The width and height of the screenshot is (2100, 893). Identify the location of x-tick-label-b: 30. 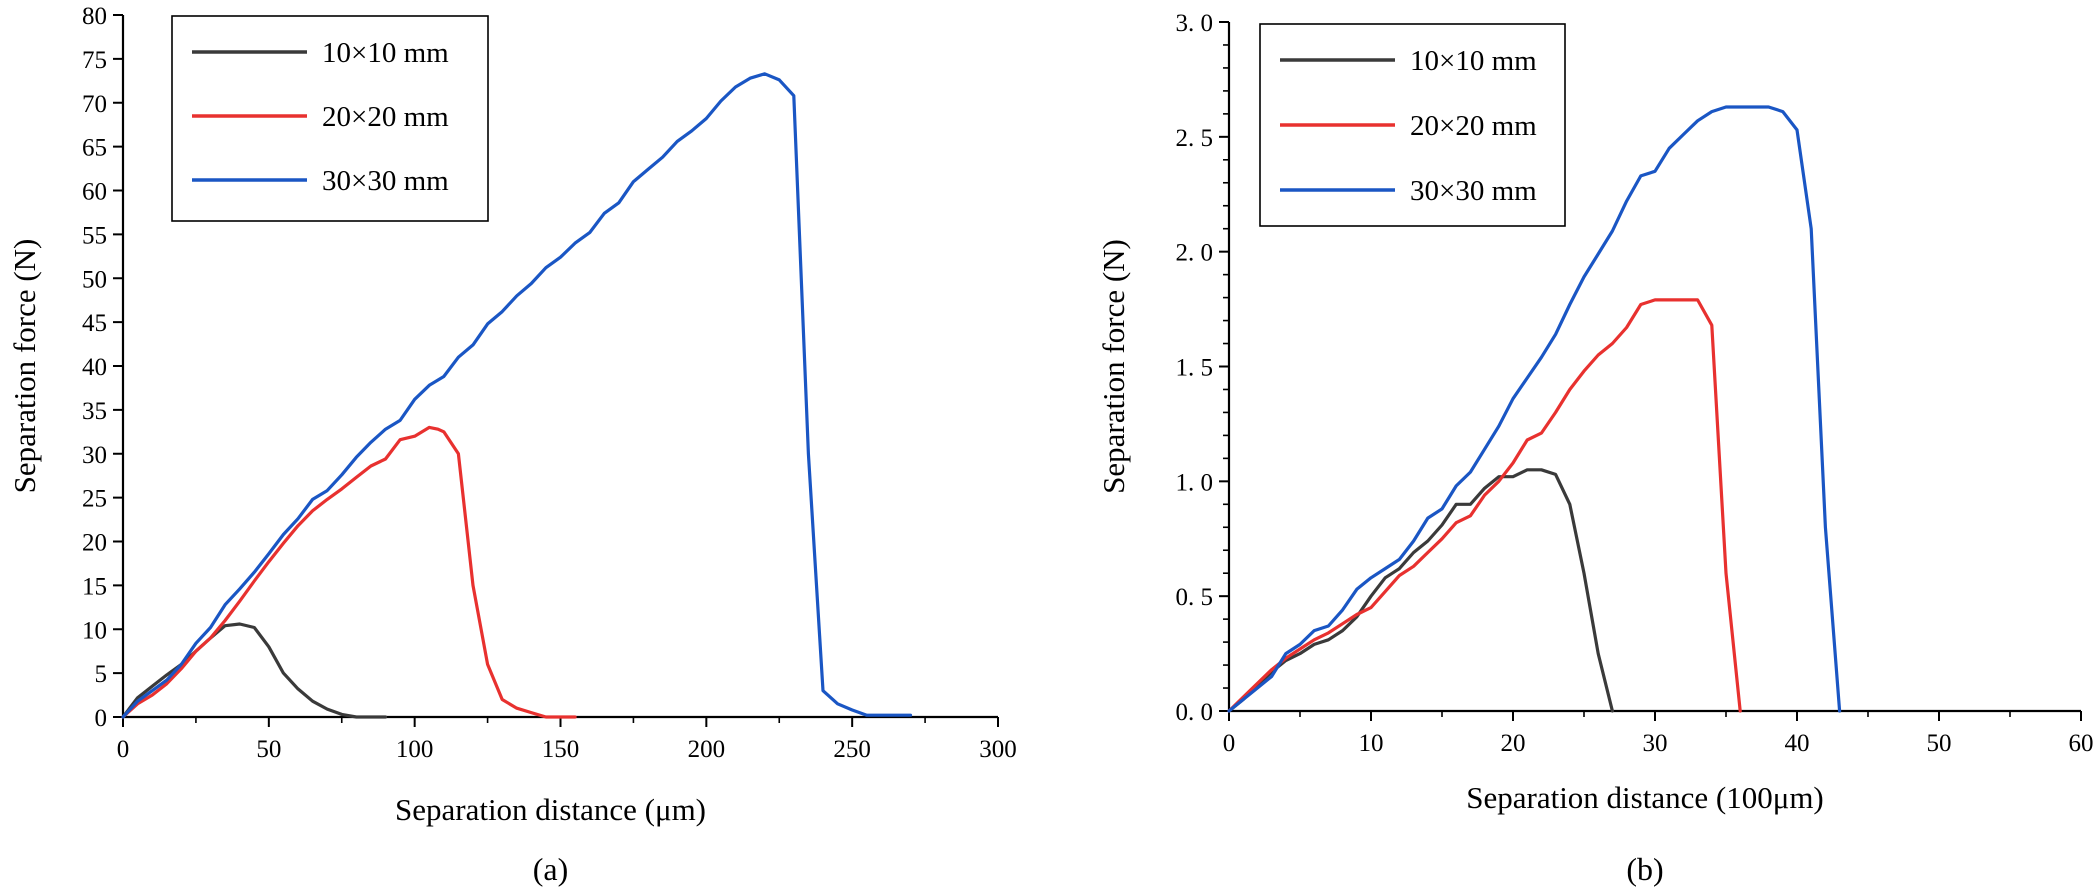
(1655, 743).